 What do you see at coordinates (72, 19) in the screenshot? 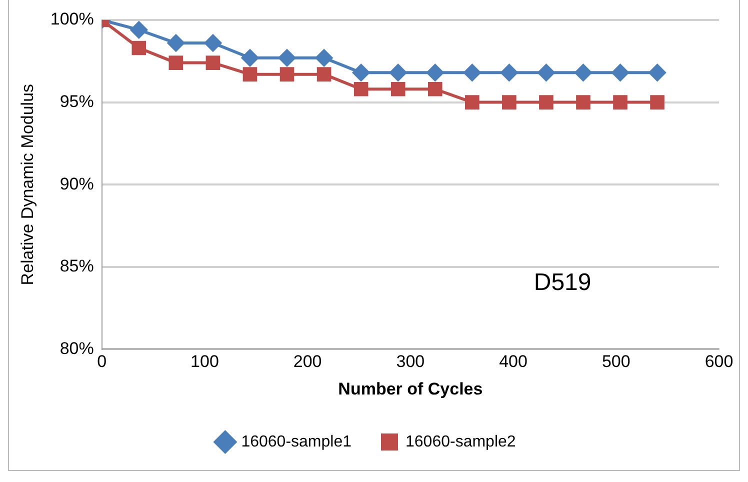
I see `y-tick-label: 100%` at bounding box center [72, 19].